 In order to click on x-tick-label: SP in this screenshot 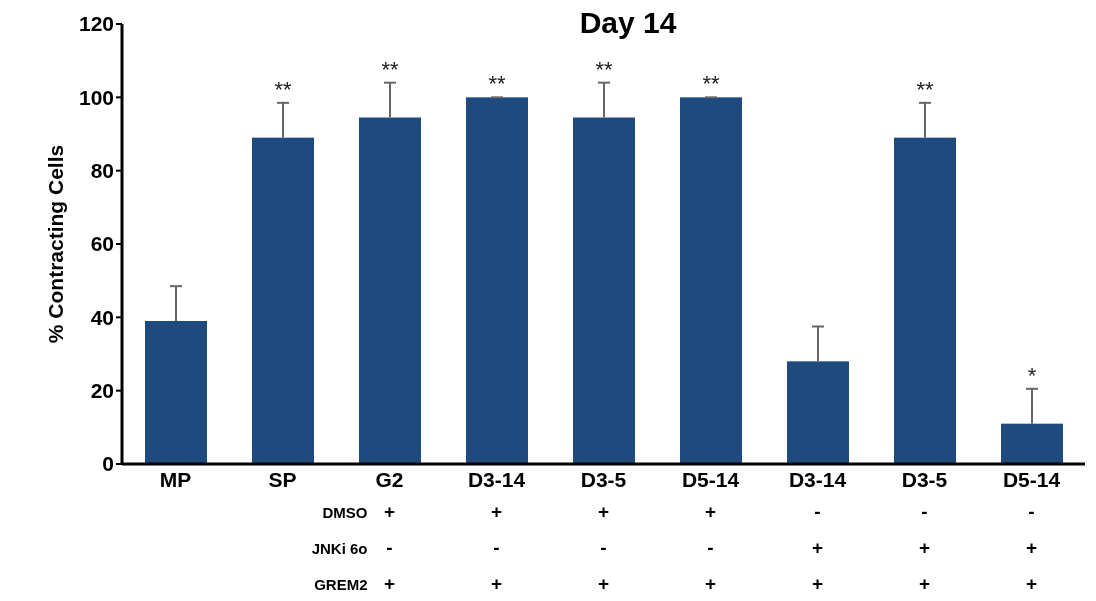, I will do `click(282, 479)`.